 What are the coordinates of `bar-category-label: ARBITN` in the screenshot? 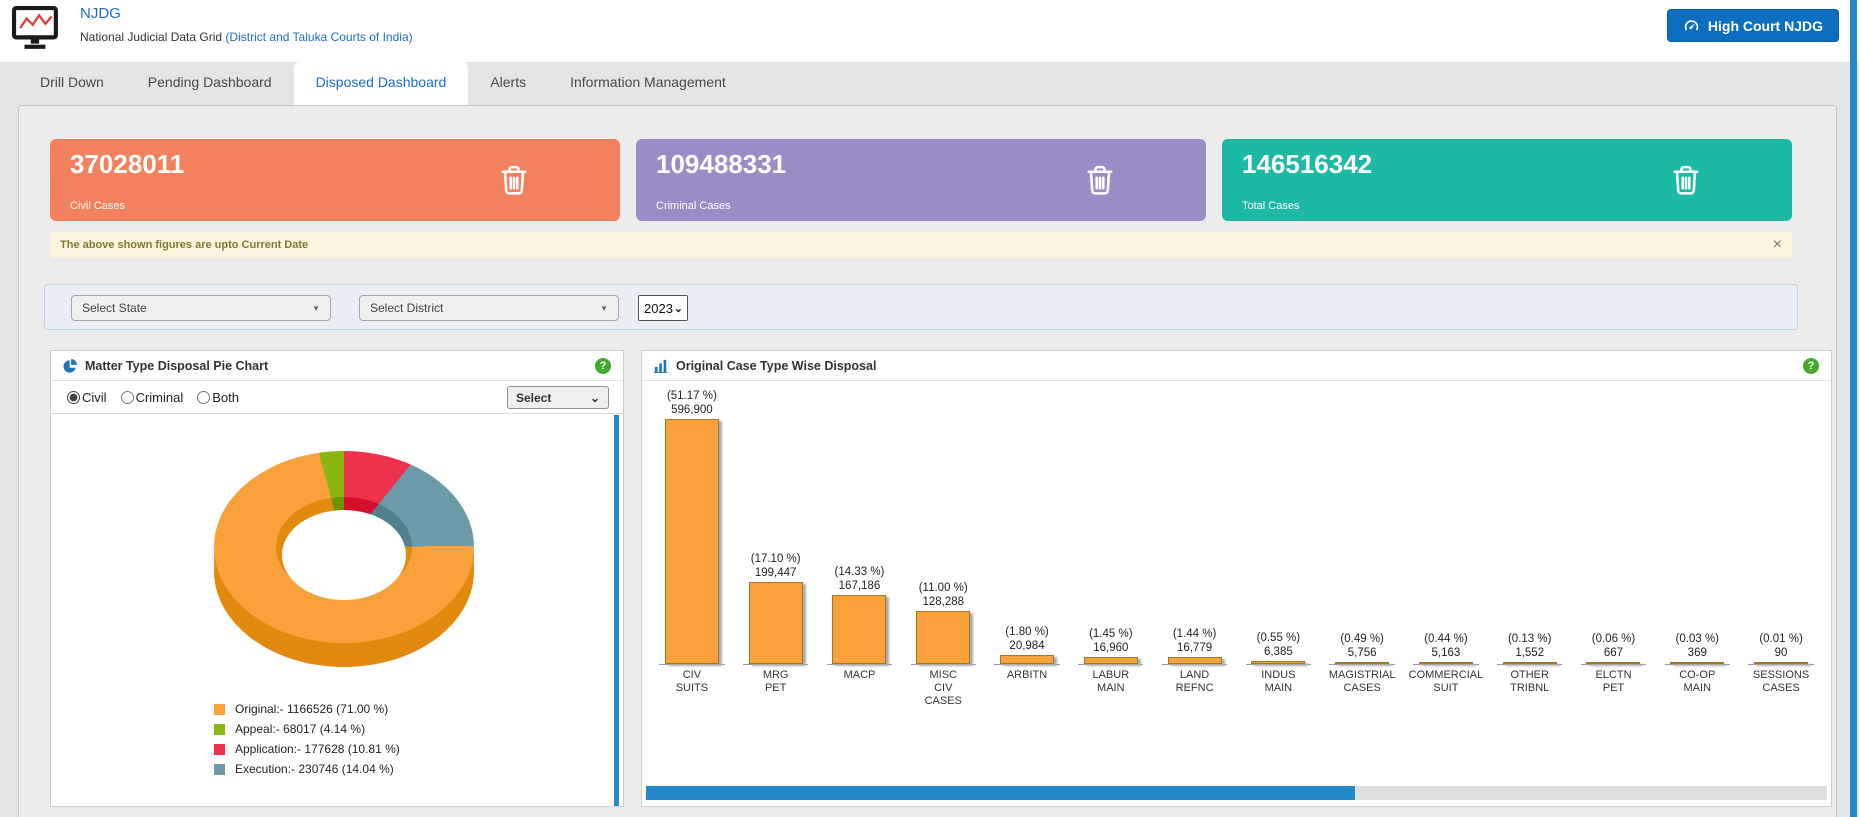 It's located at (1027, 675).